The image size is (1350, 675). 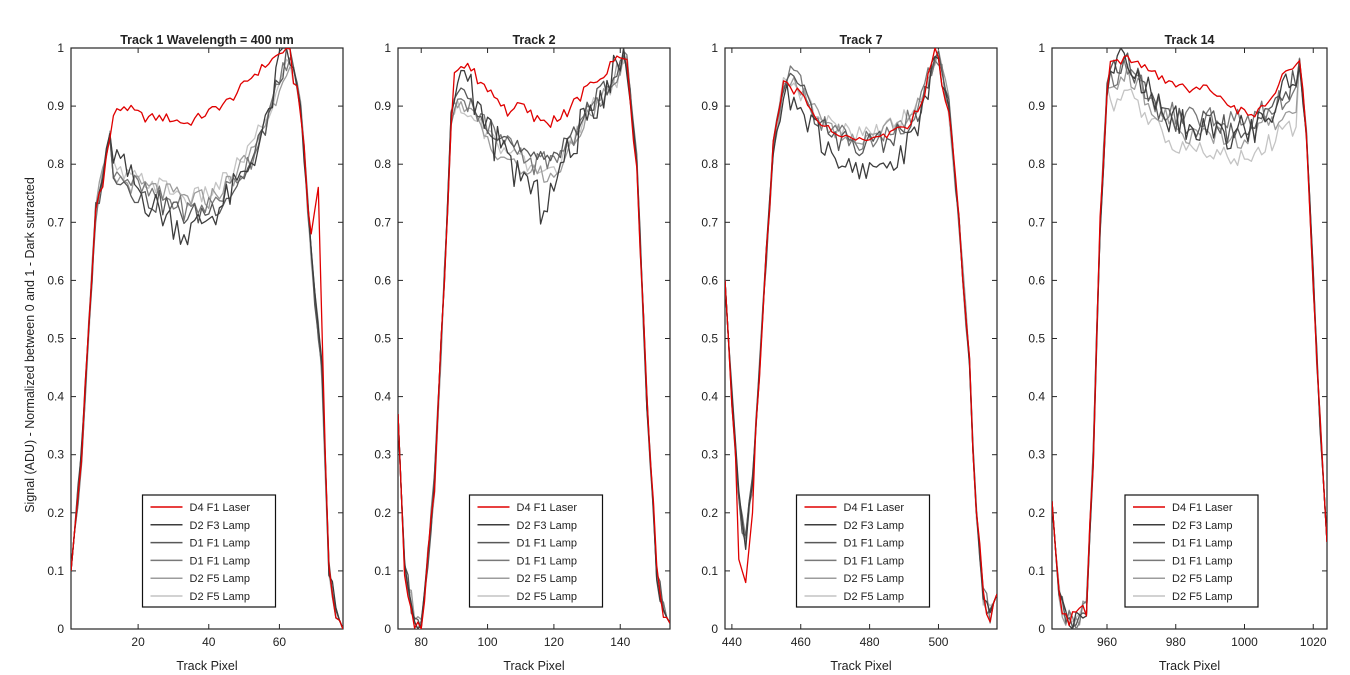 I want to click on x-tick-label: 80, so click(x=422, y=642).